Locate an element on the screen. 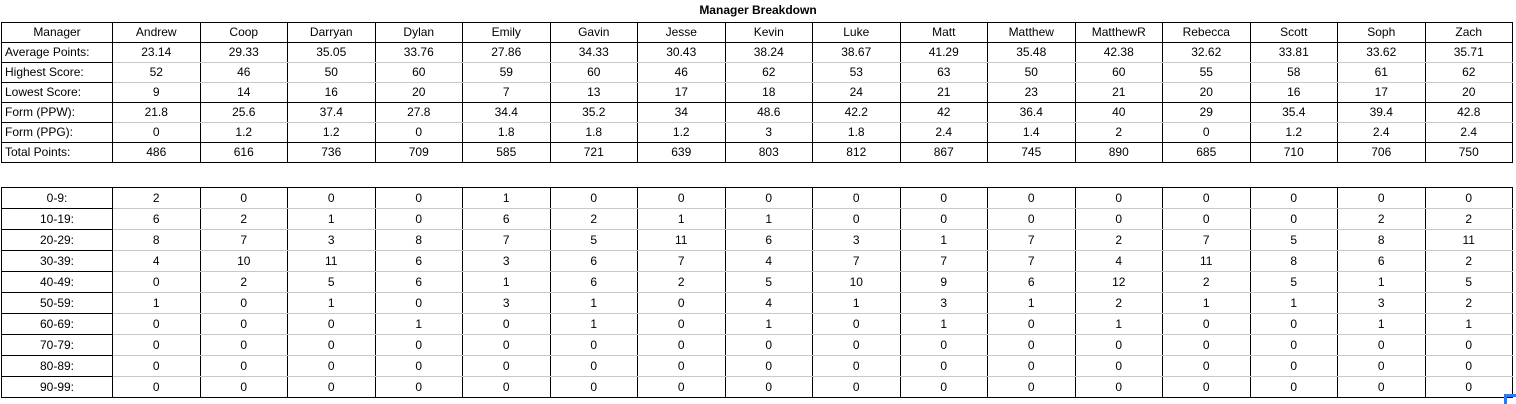  value-cell: 27.86 is located at coordinates (506, 52).